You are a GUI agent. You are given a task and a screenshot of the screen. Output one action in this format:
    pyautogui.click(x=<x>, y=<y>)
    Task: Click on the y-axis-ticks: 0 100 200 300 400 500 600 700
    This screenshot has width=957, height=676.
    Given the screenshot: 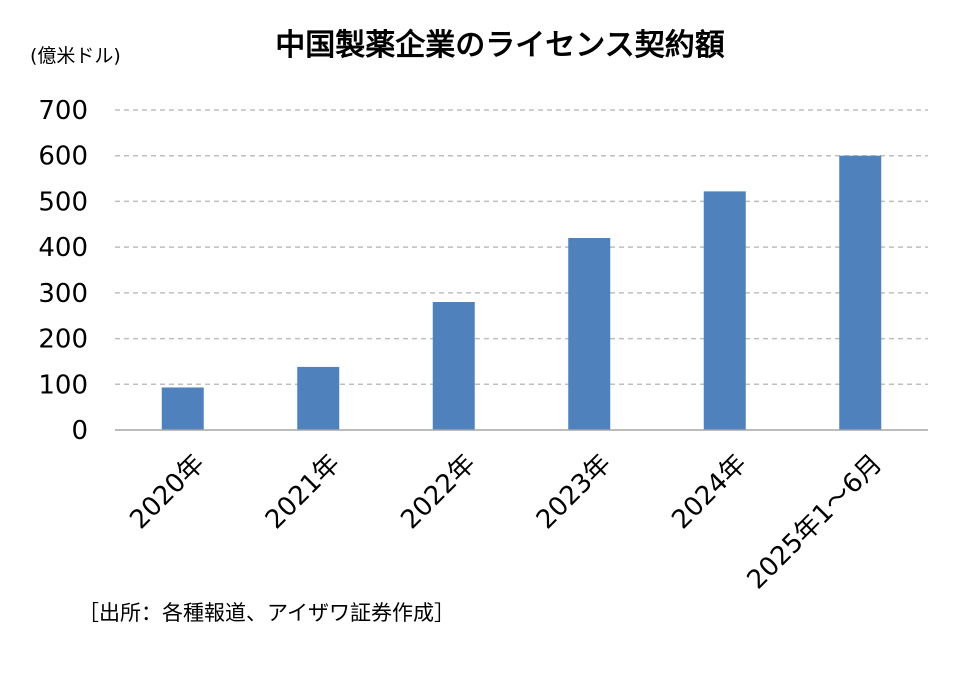 What is the action you would take?
    pyautogui.click(x=63, y=271)
    